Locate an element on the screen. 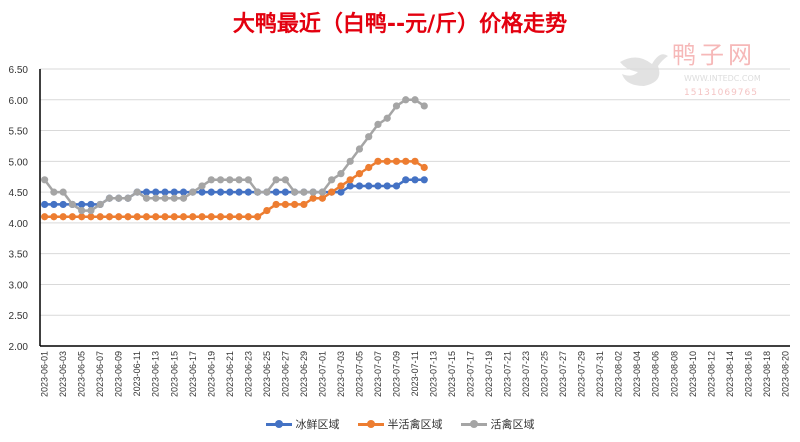 Image resolution: width=800 pixels, height=442 pixels. x-tick-label: 2023-06-05 is located at coordinates (82, 374).